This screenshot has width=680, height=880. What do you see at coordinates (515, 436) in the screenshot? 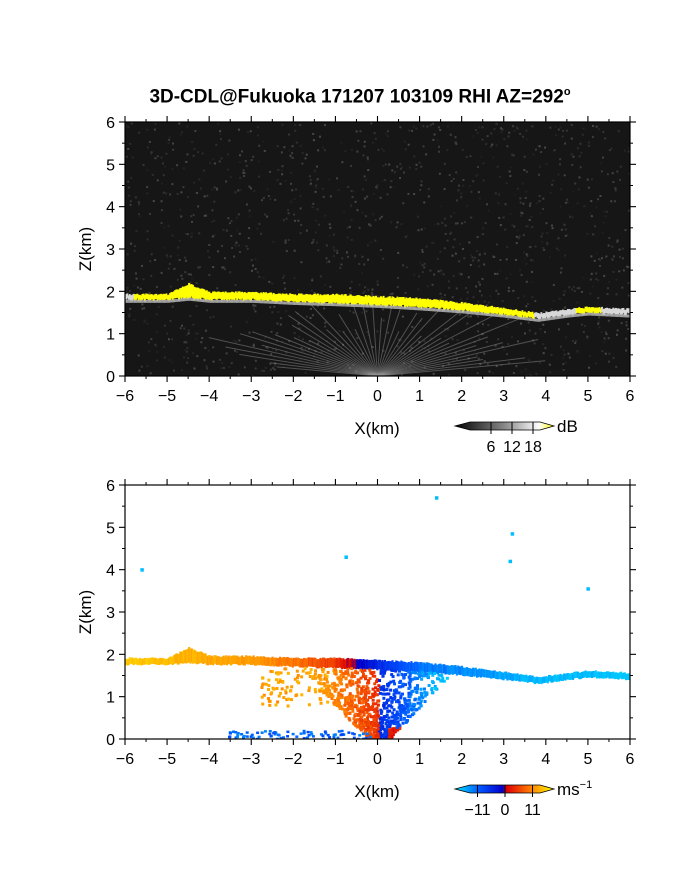
I see `reflectivity-colorbar: 6 12 18 dB` at bounding box center [515, 436].